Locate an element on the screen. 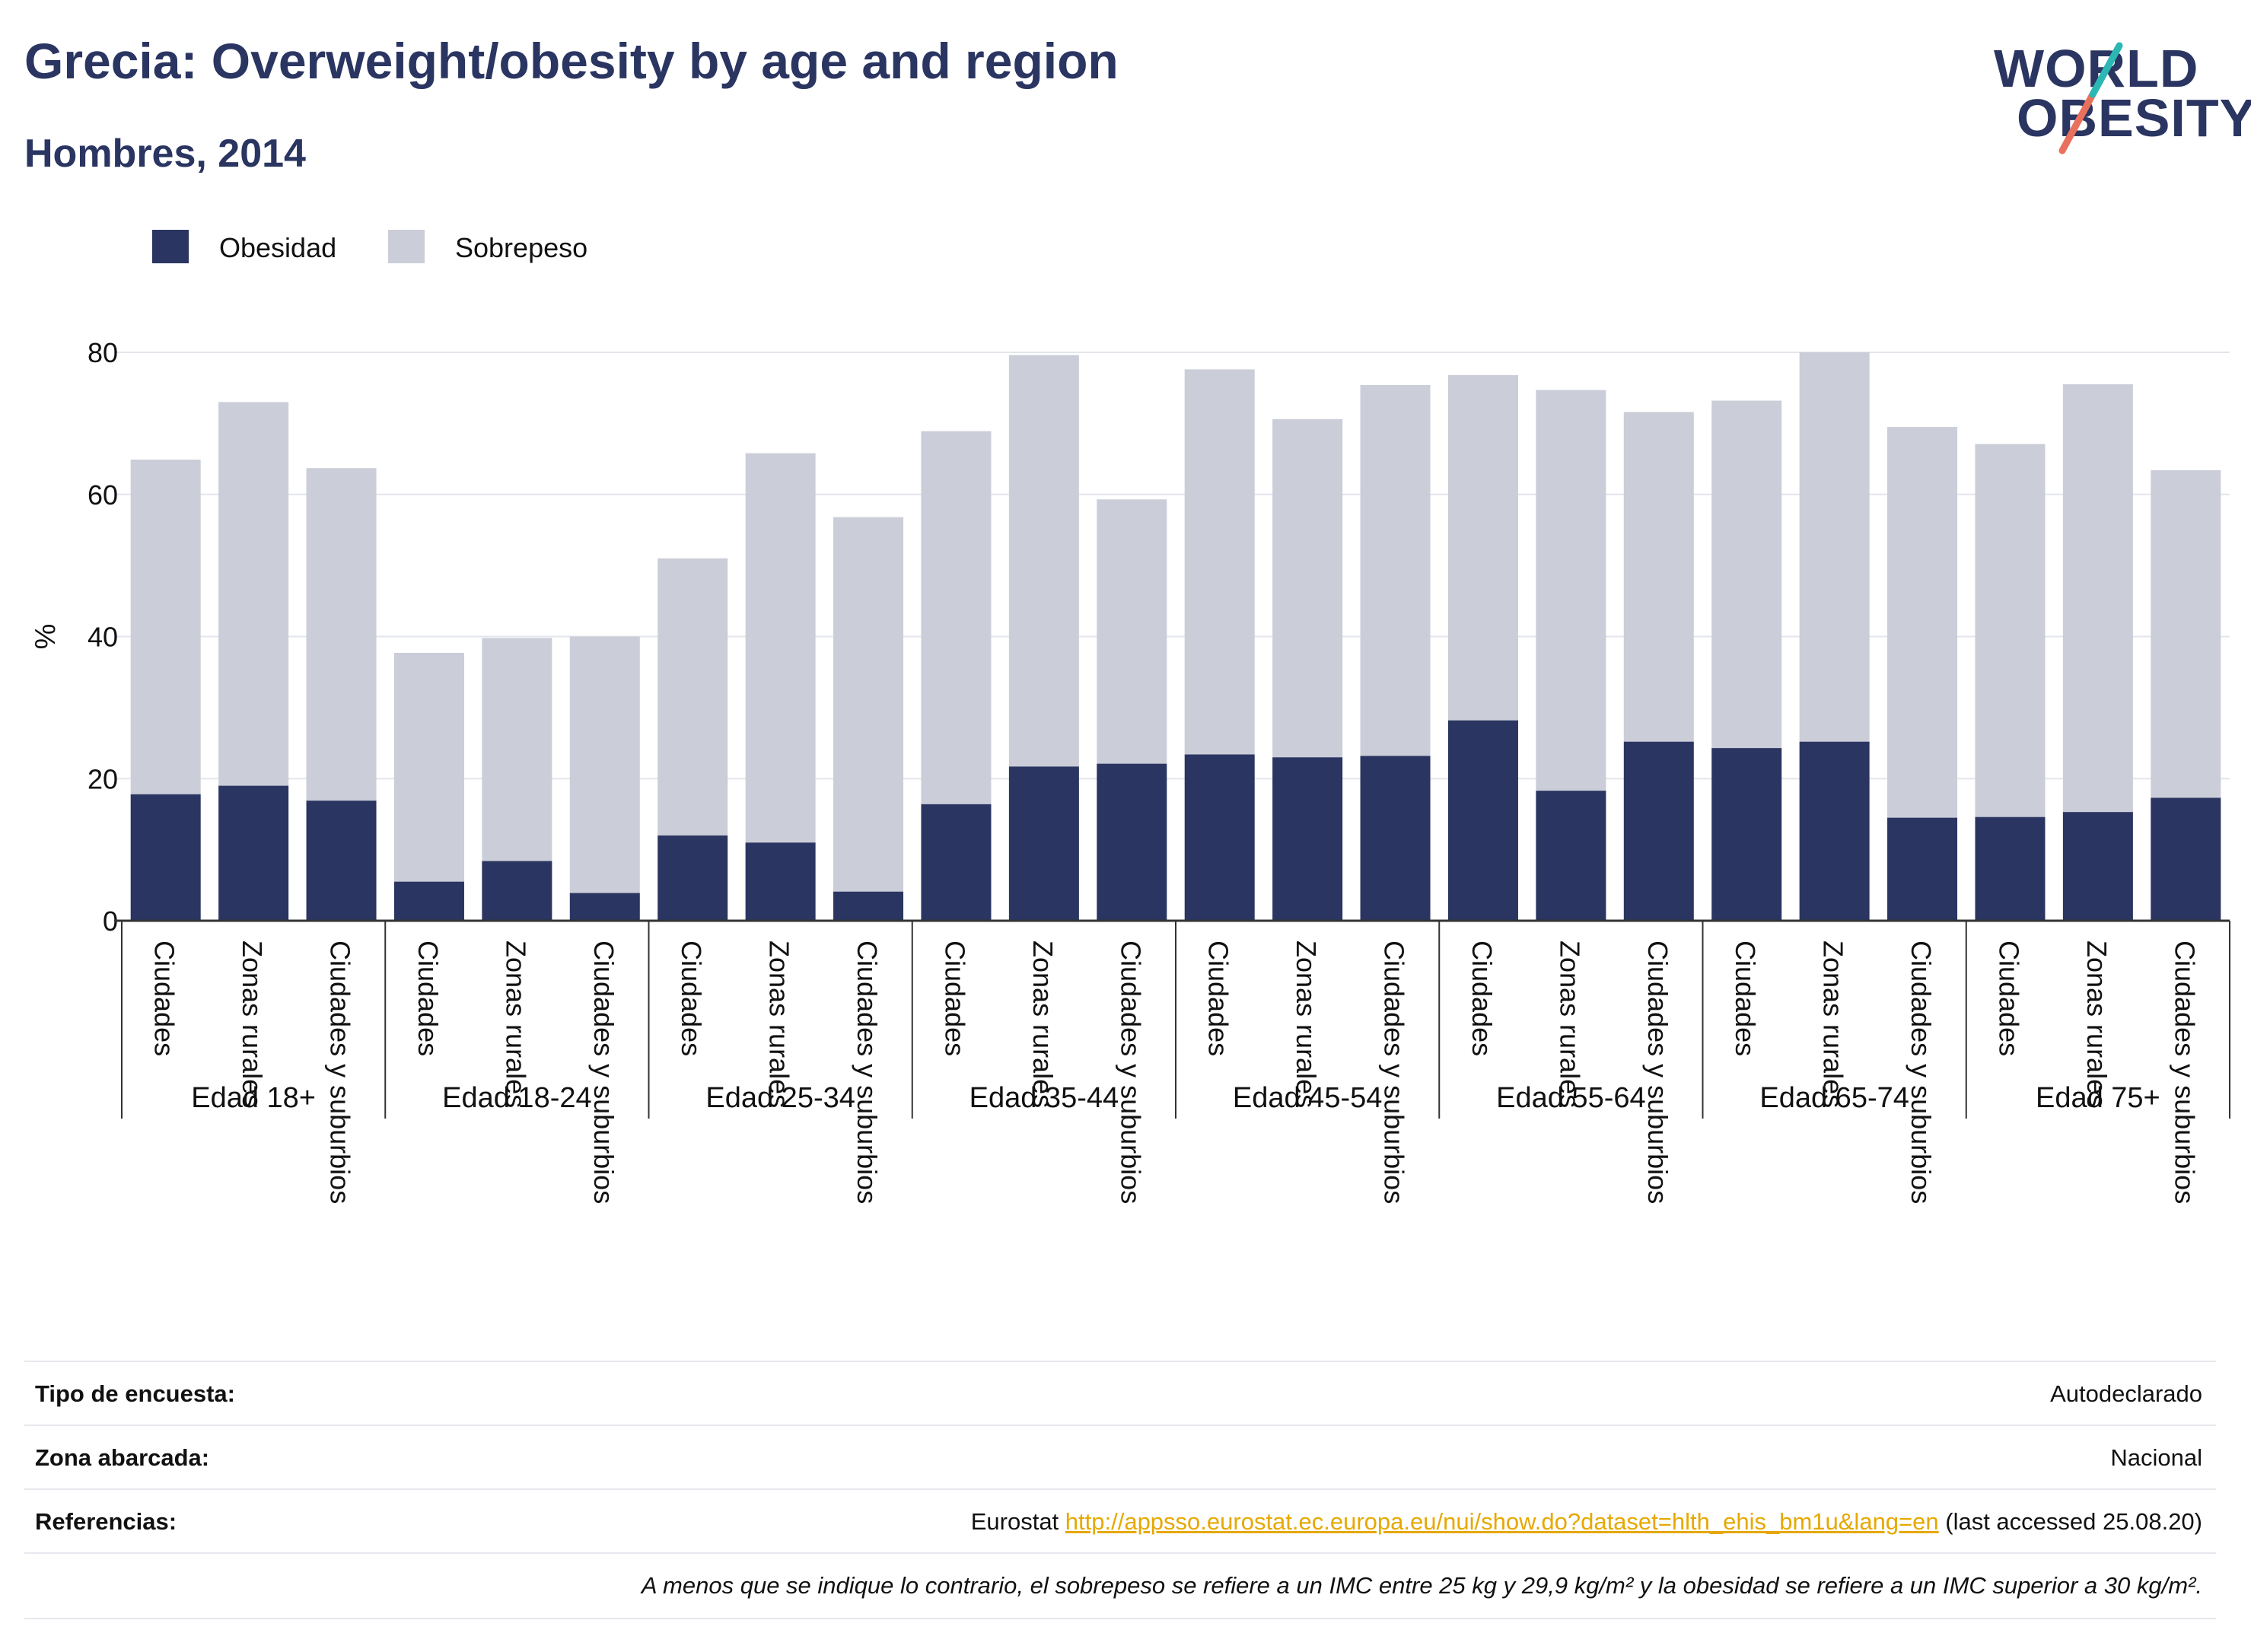  y-tick-label: 60 is located at coordinates (103, 495).